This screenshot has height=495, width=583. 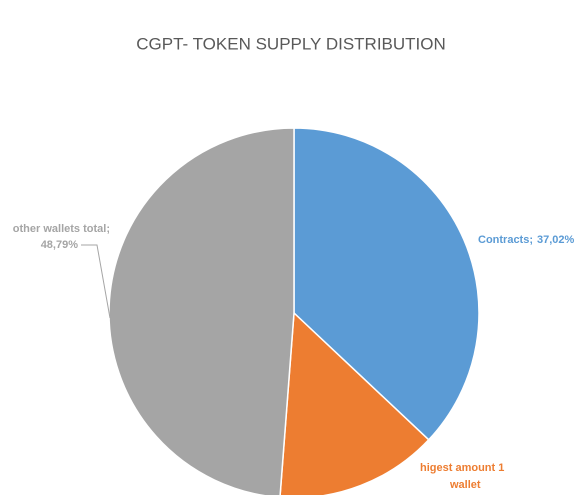 What do you see at coordinates (465, 485) in the screenshot?
I see `data-label-line: wallet` at bounding box center [465, 485].